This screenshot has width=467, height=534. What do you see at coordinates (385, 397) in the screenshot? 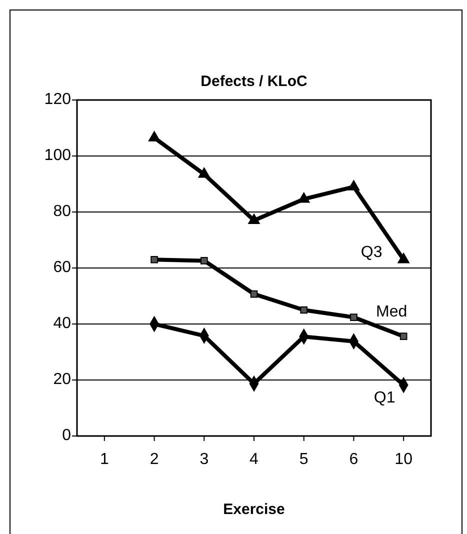
I see `series-label: Q1` at bounding box center [385, 397].